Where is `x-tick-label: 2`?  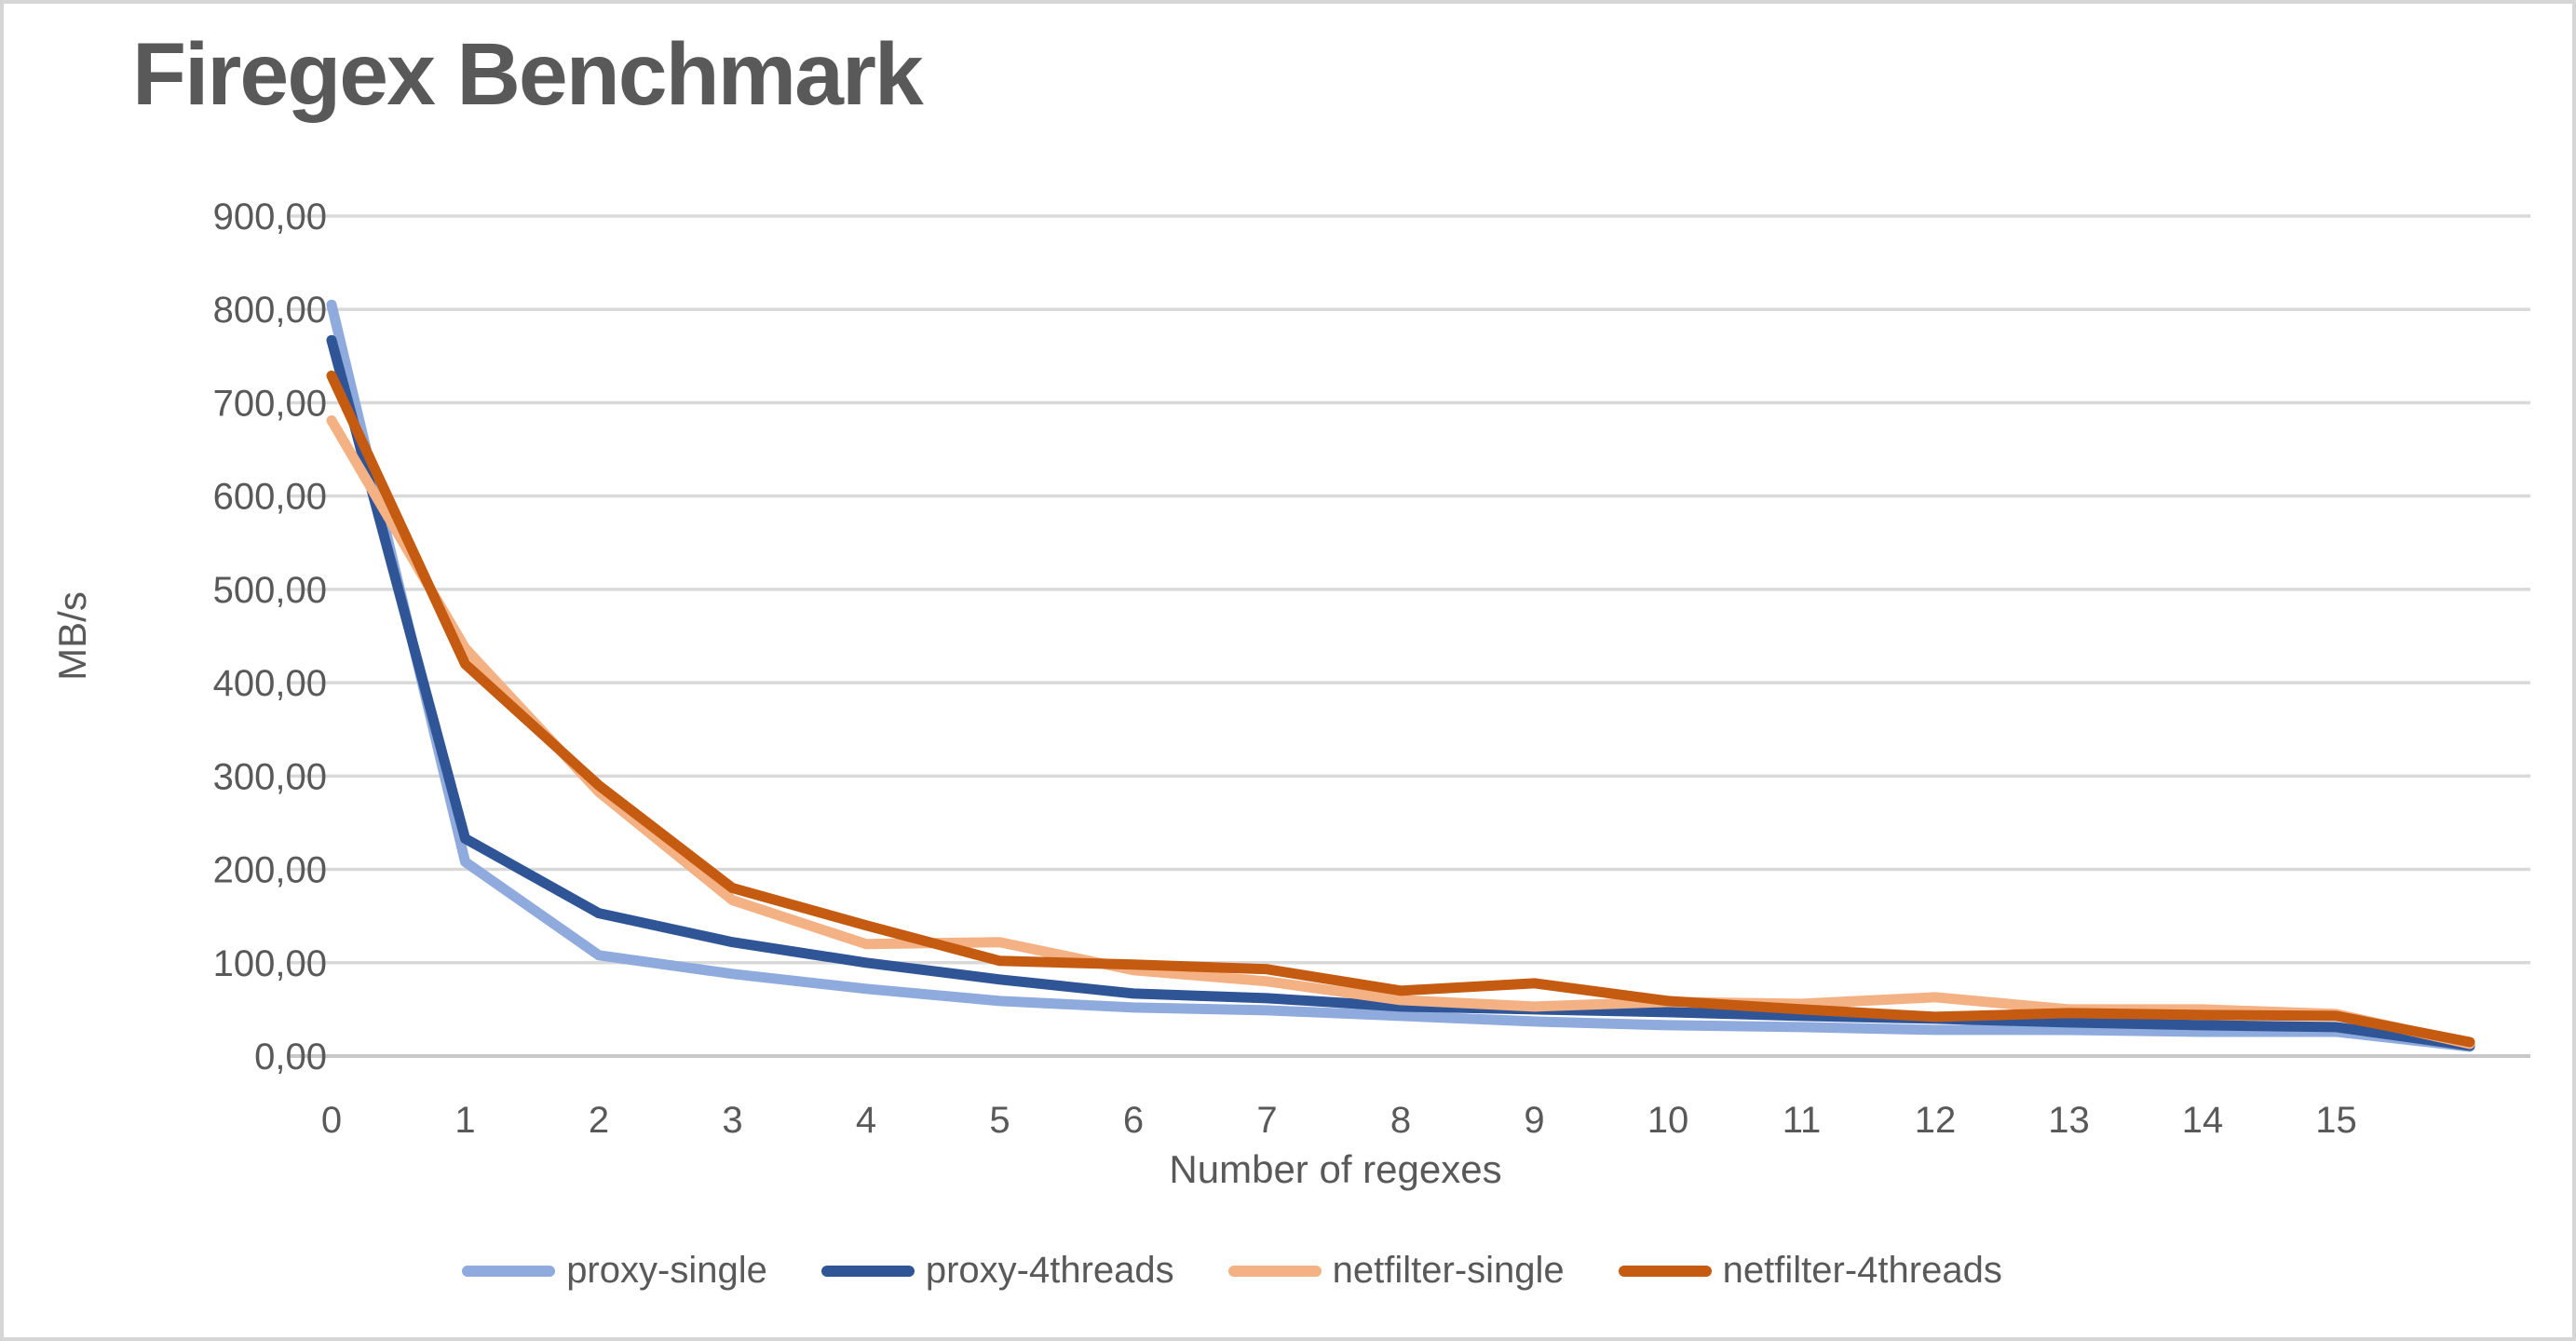 x-tick-label: 2 is located at coordinates (599, 1120).